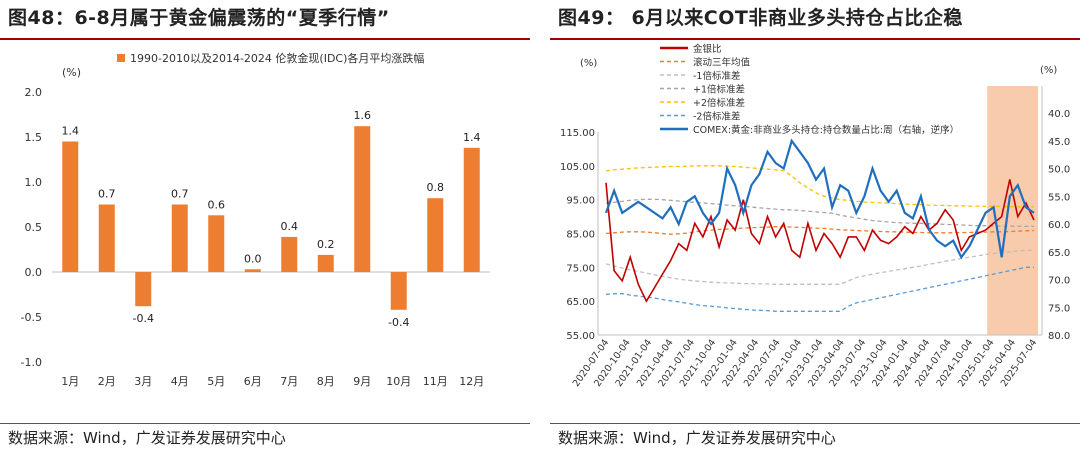 The height and width of the screenshot is (455, 1080). What do you see at coordinates (1059, 142) in the screenshot?
I see `y-right-tick-label: 45.0` at bounding box center [1059, 142].